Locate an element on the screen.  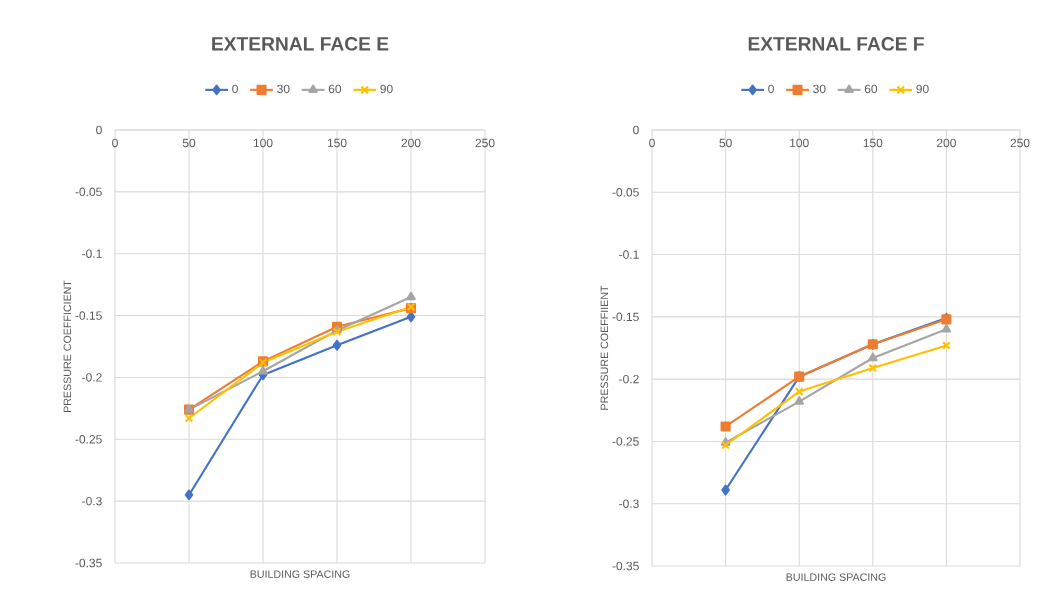
y-axis-title: PRESSURE COEFFICIENT is located at coordinates (67, 346).